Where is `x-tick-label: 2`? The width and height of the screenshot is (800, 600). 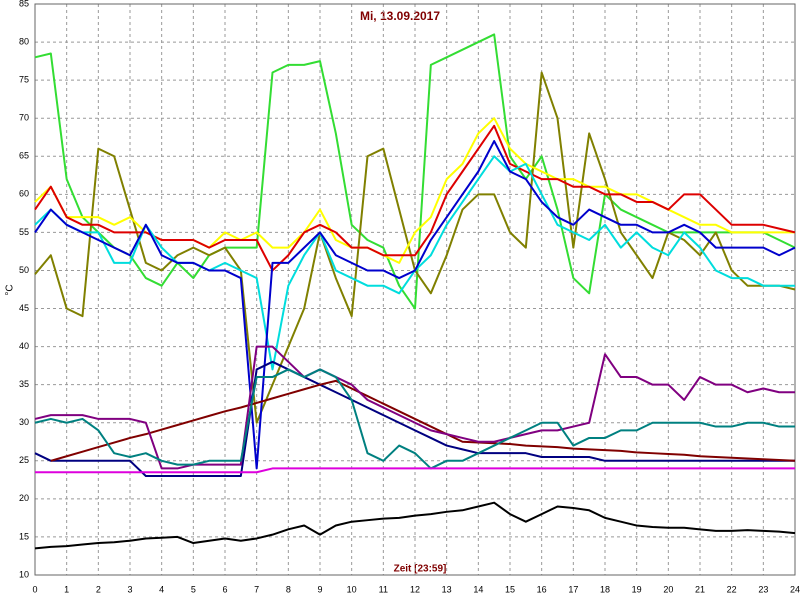 x-tick-label: 2 is located at coordinates (98, 589).